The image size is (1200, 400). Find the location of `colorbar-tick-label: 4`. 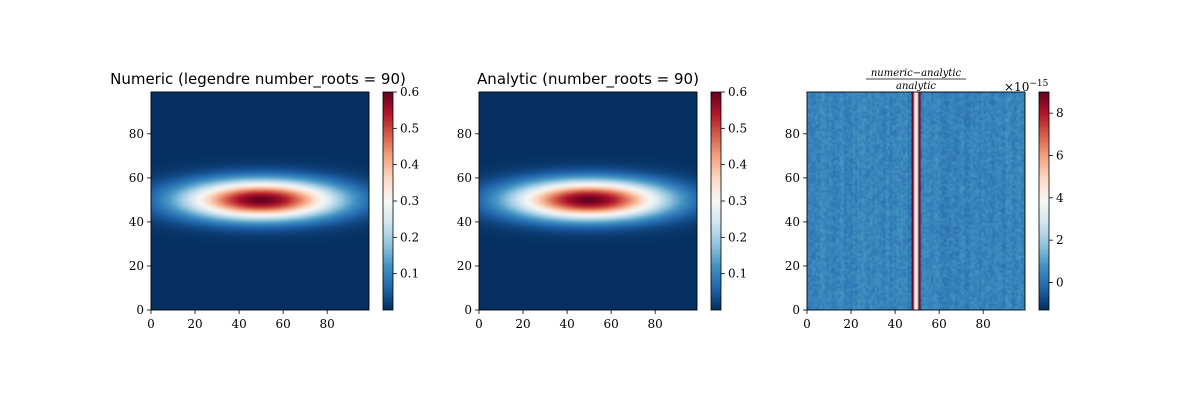

colorbar-tick-label: 4 is located at coordinates (1060, 198).